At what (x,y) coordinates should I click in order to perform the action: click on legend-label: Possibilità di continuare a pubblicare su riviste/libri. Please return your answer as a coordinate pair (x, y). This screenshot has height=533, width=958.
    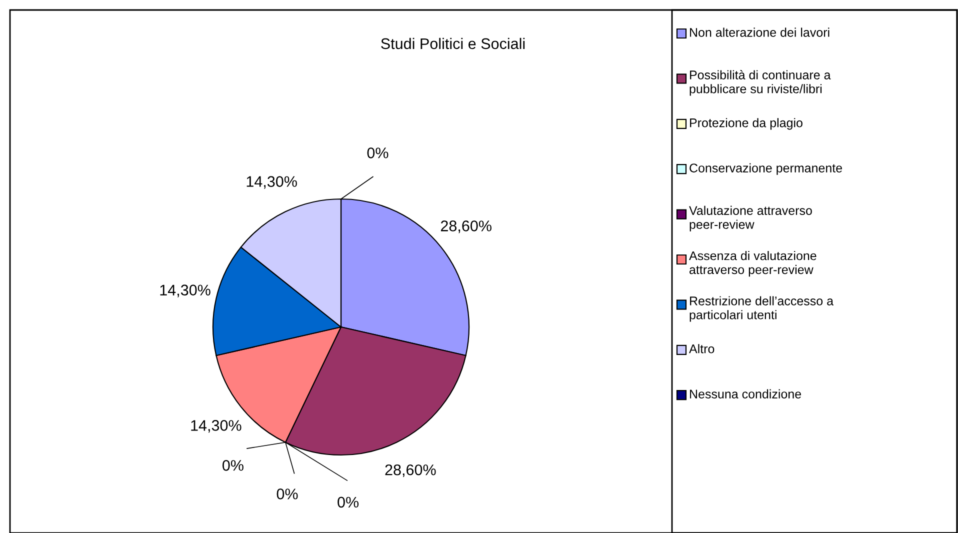
    Looking at the image, I should click on (760, 83).